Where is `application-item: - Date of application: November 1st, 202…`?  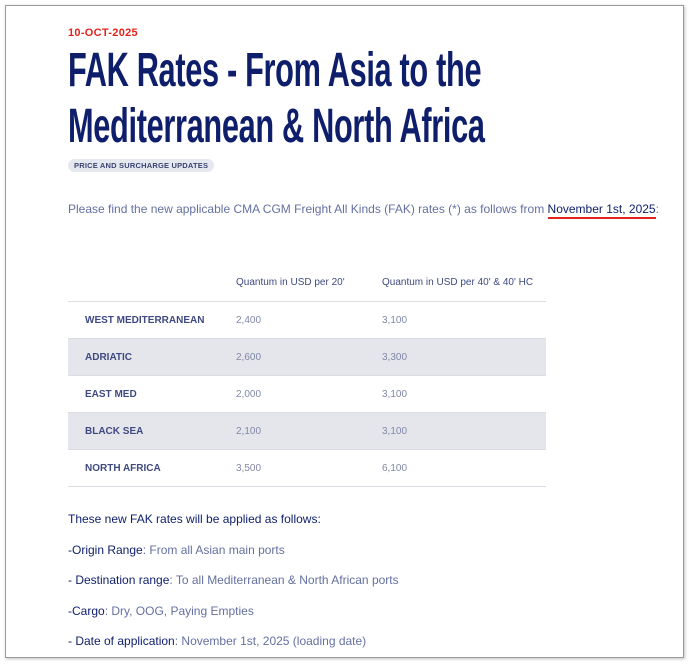 application-item: - Date of application: November 1st, 202… is located at coordinates (233, 641).